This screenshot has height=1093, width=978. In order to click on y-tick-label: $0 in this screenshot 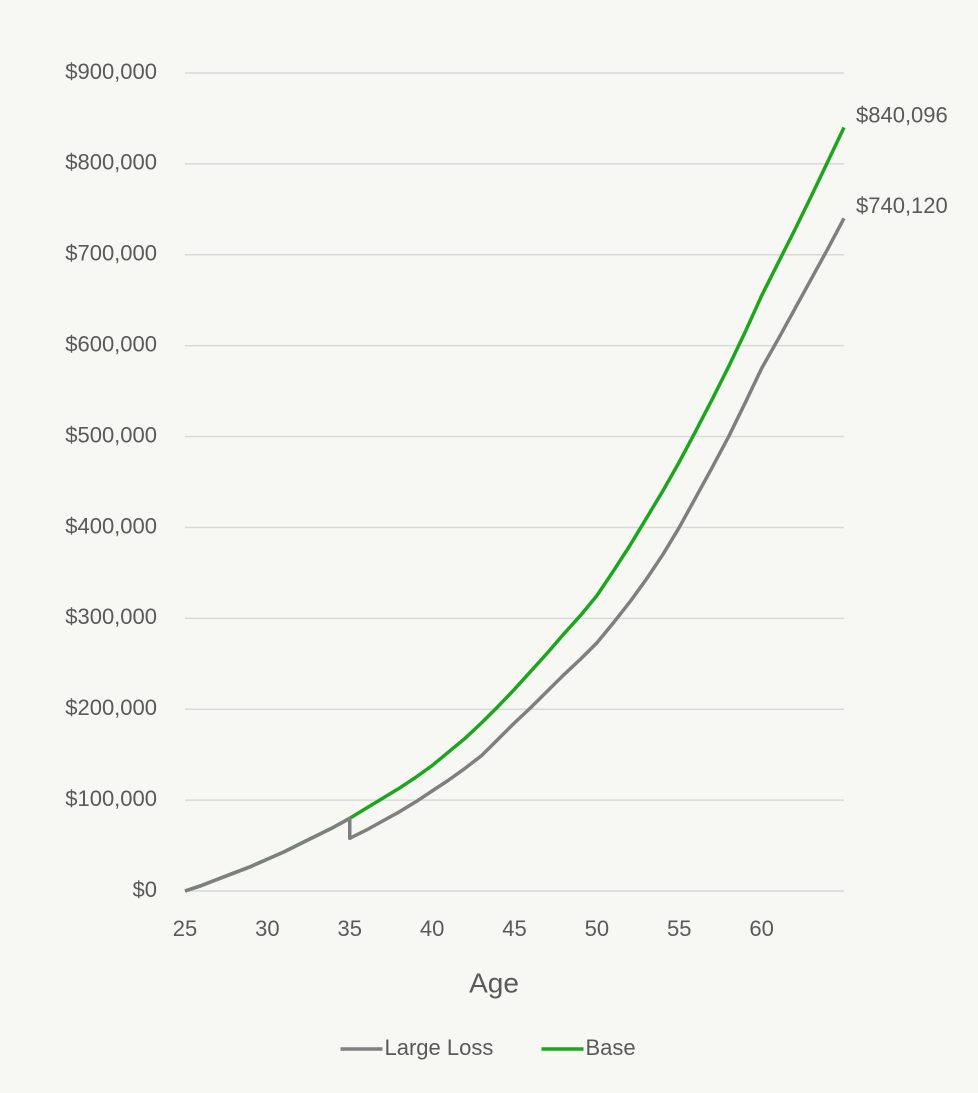, I will do `click(145, 889)`.